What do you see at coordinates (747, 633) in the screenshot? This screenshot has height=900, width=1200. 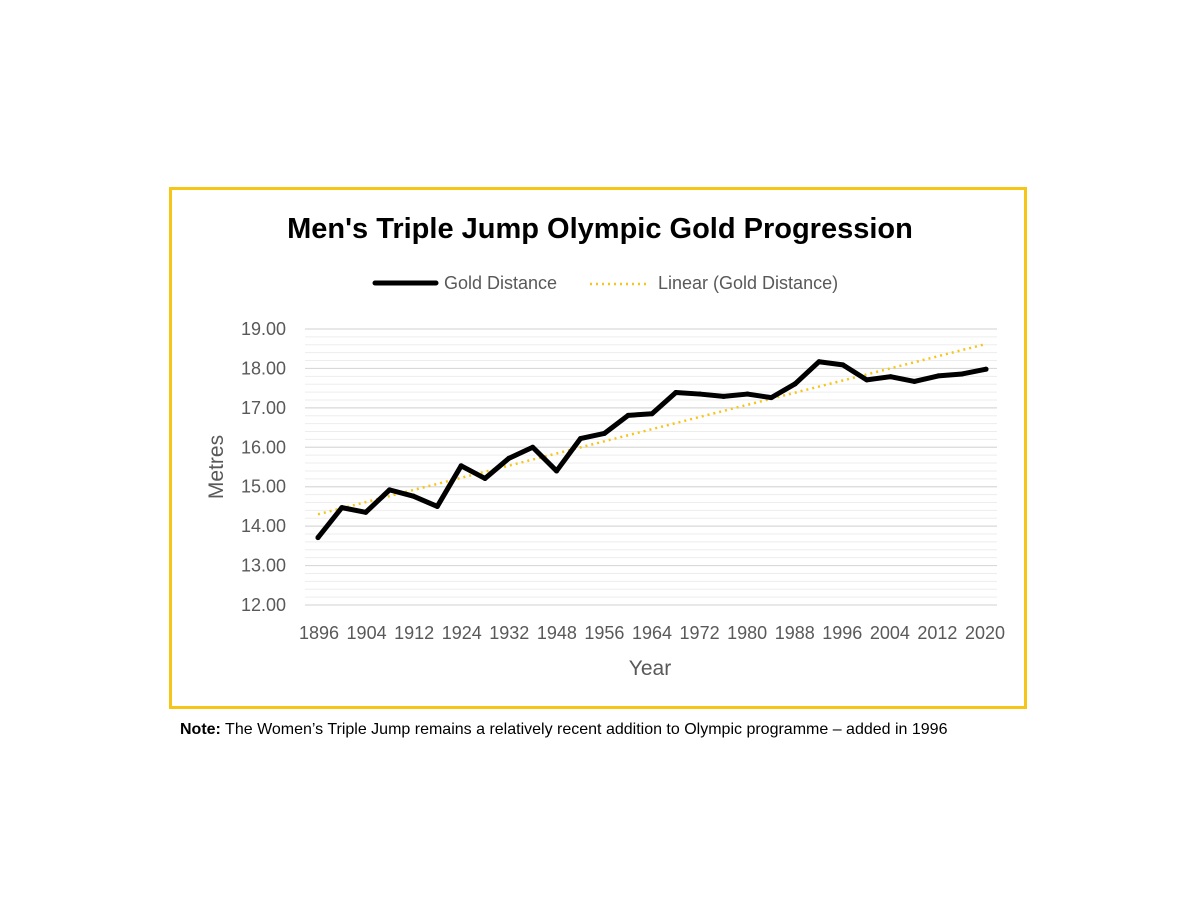 I see `x-tick-label: 1980` at bounding box center [747, 633].